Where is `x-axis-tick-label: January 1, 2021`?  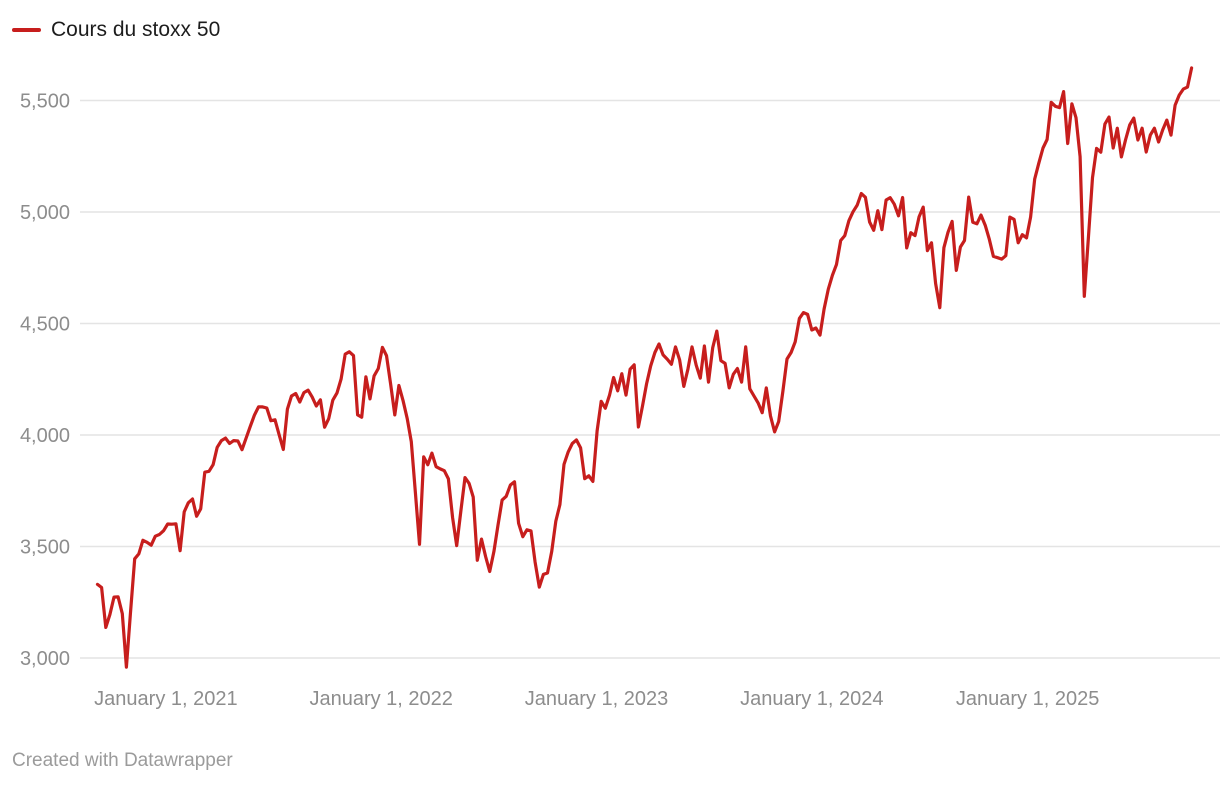
x-axis-tick-label: January 1, 2021 is located at coordinates (165, 699).